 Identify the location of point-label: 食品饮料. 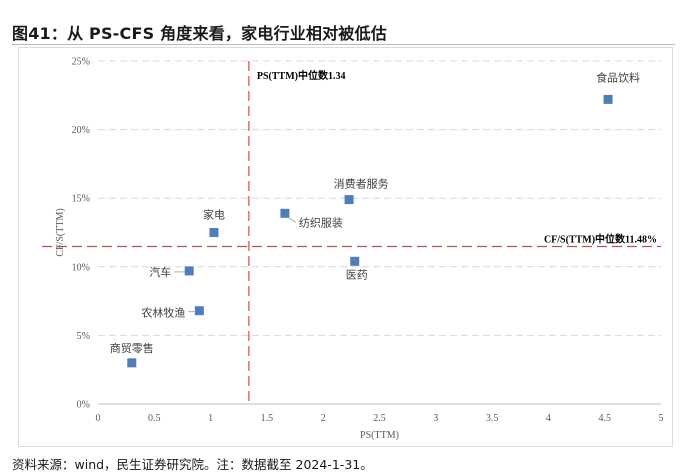
(618, 77).